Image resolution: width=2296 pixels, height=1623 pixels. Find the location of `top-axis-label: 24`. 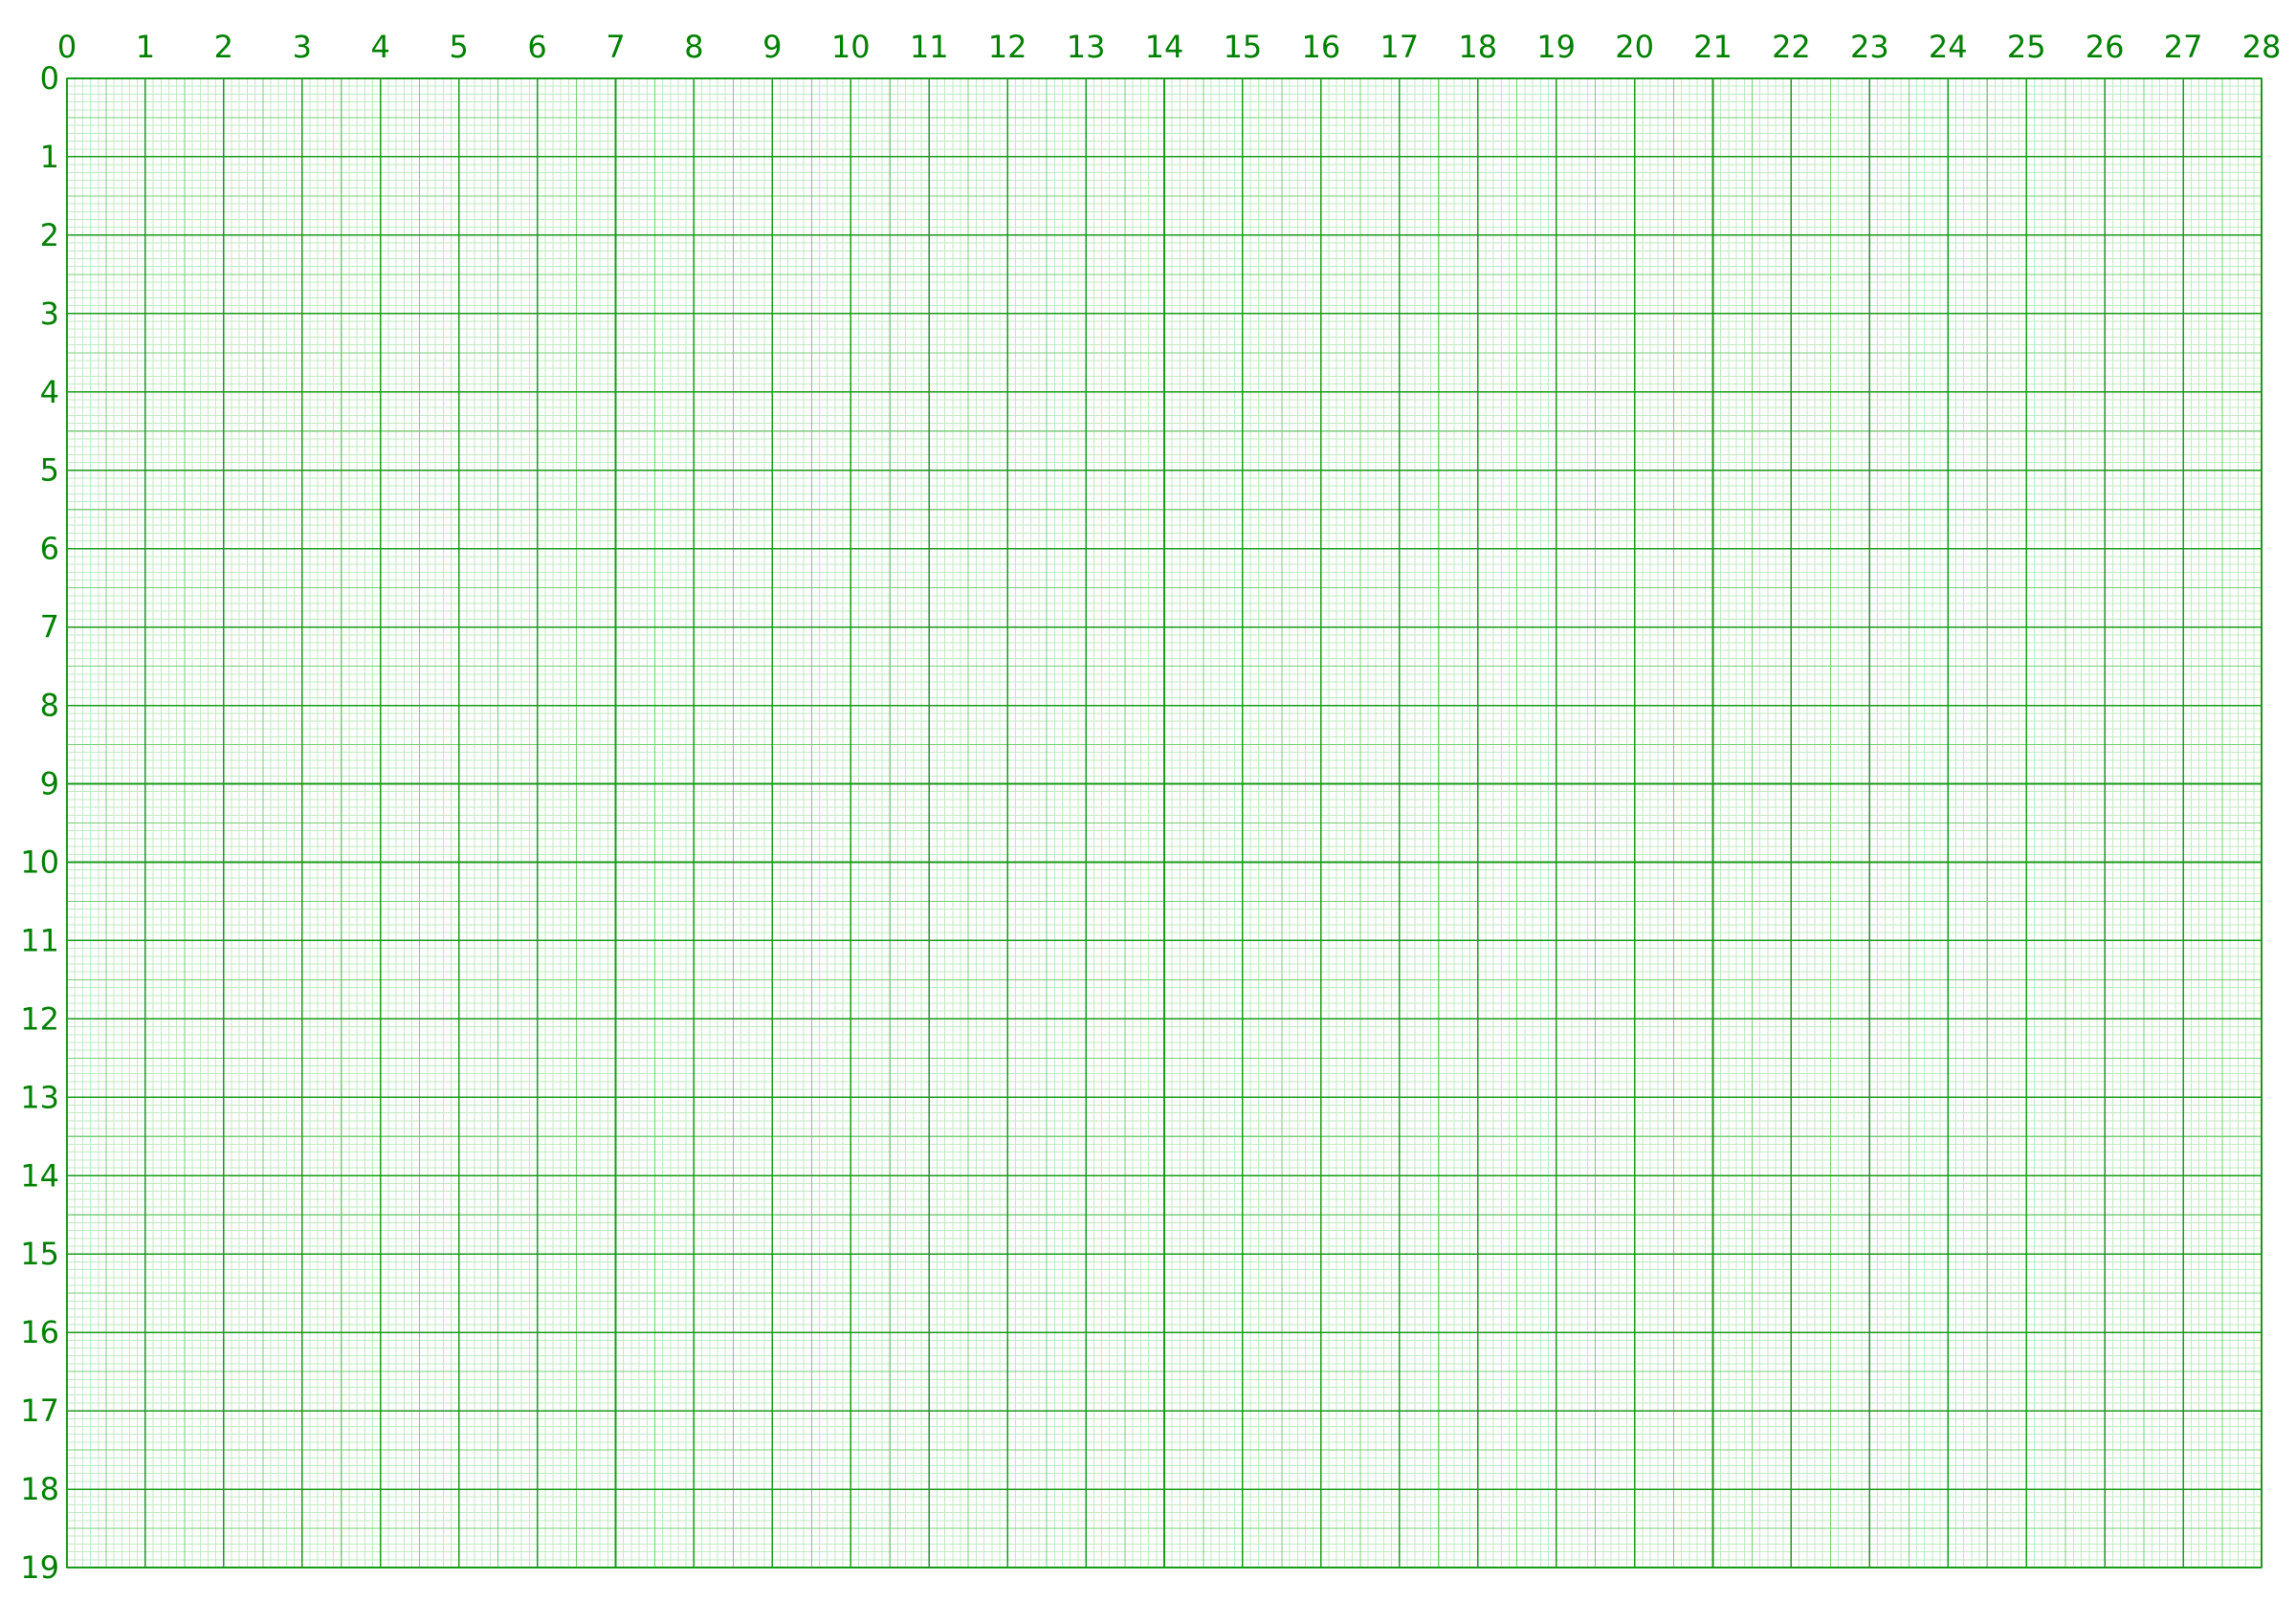

top-axis-label: 24 is located at coordinates (1948, 47).